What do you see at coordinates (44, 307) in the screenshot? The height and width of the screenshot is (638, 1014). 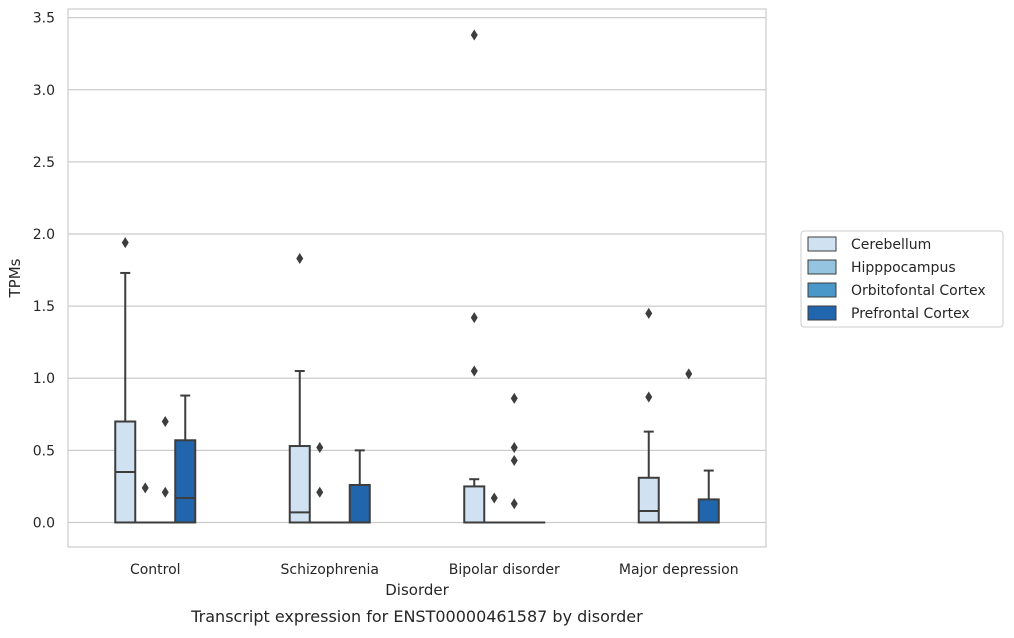 I see `y-tick-label: 1.5` at bounding box center [44, 307].